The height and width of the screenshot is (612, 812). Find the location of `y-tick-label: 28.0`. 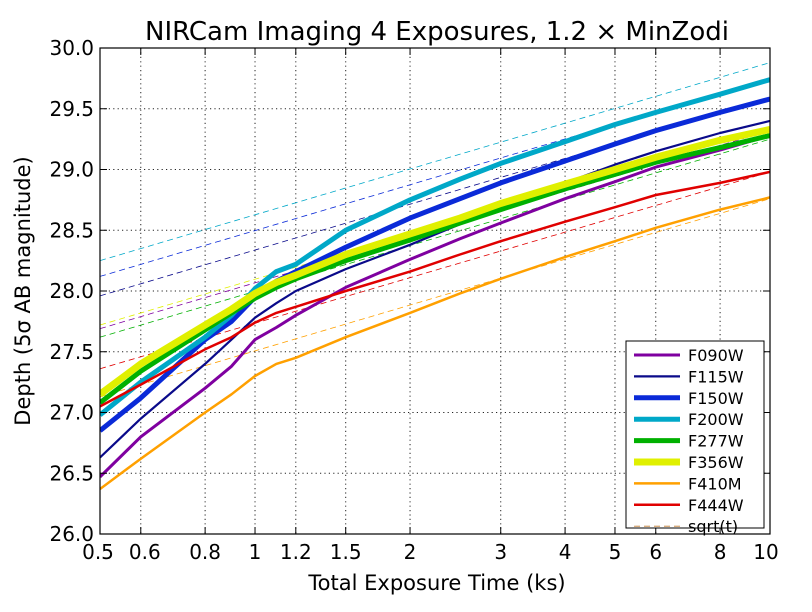

y-tick-label: 28.0 is located at coordinates (71, 291).